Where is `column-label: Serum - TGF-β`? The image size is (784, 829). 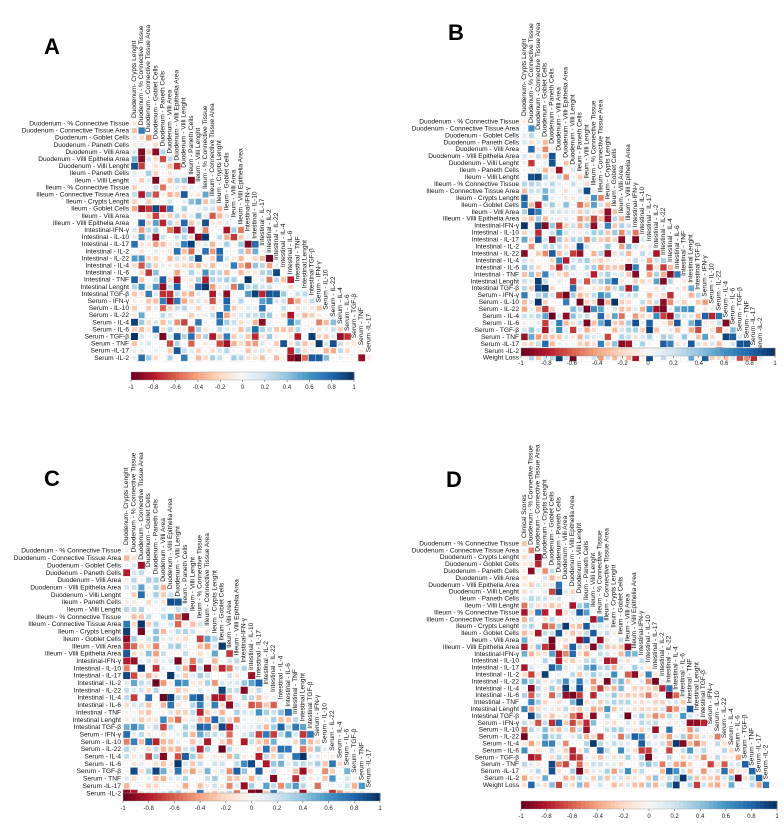
column-label: Serum - TGF-β is located at coordinates (354, 316).